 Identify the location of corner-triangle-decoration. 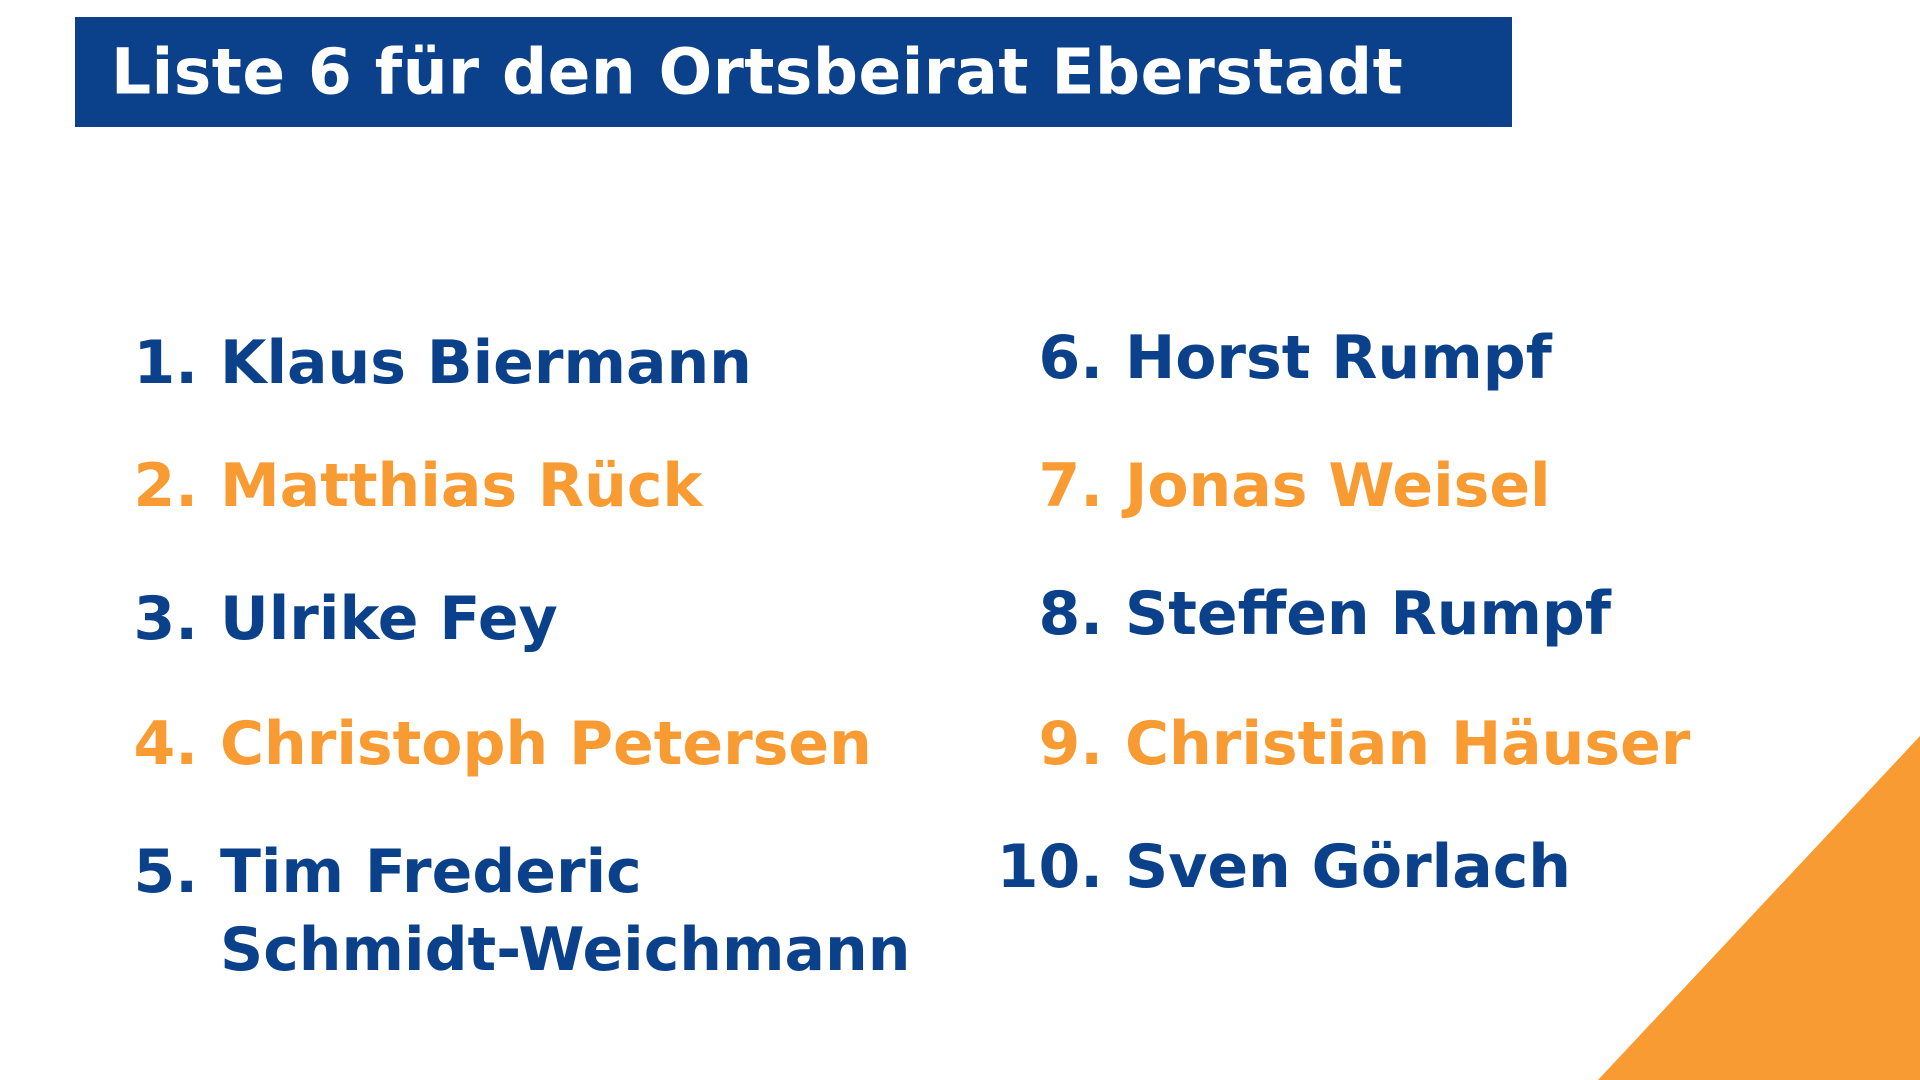
(1759, 908).